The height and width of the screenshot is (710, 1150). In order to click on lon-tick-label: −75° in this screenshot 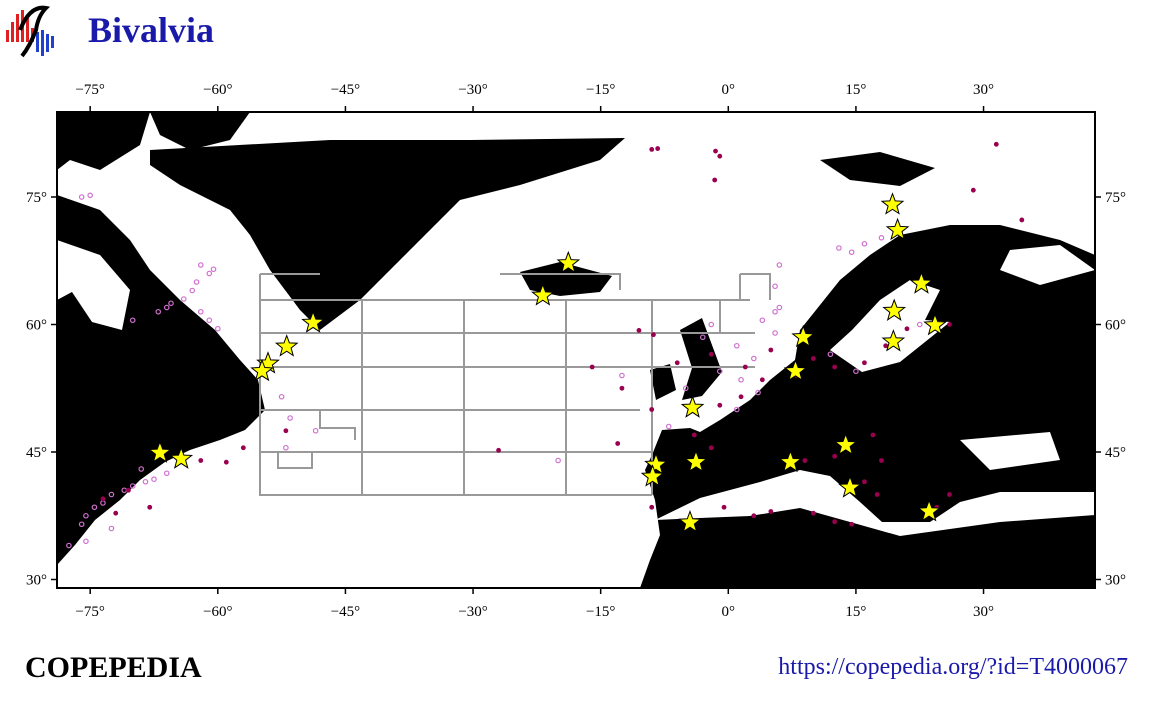, I will do `click(89, 90)`.